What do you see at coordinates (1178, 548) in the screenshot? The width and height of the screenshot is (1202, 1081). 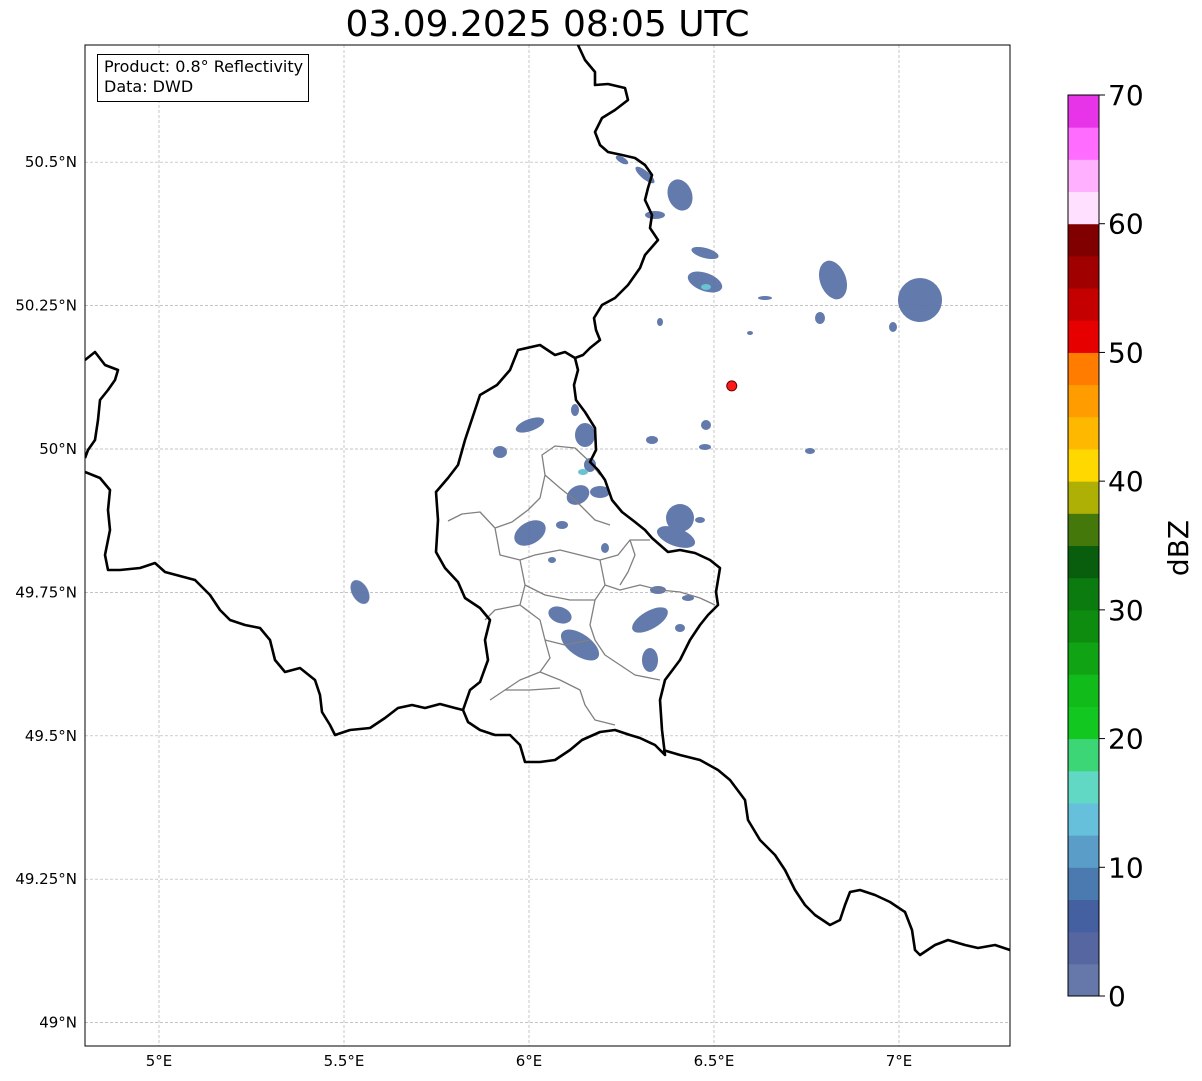 I see `colorbar-label: dBZ` at bounding box center [1178, 548].